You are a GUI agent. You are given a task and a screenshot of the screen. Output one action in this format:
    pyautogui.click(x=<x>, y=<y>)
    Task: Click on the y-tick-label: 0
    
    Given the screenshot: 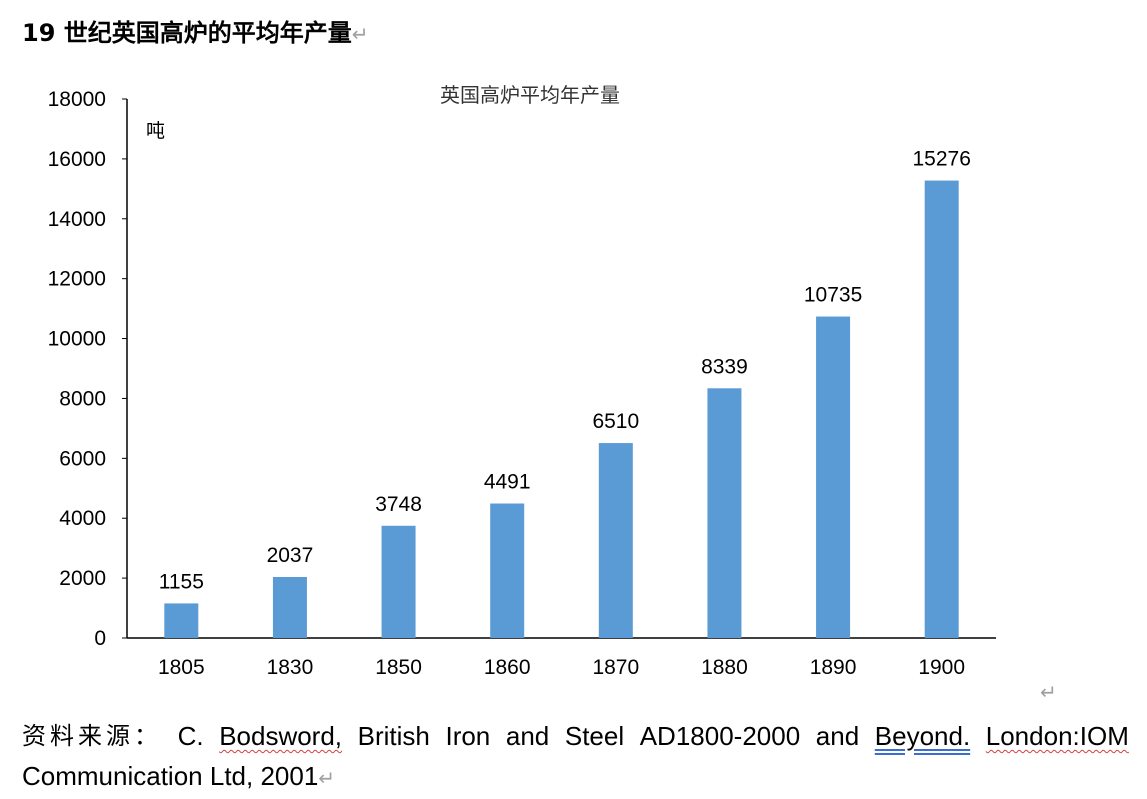 What is the action you would take?
    pyautogui.click(x=100, y=638)
    